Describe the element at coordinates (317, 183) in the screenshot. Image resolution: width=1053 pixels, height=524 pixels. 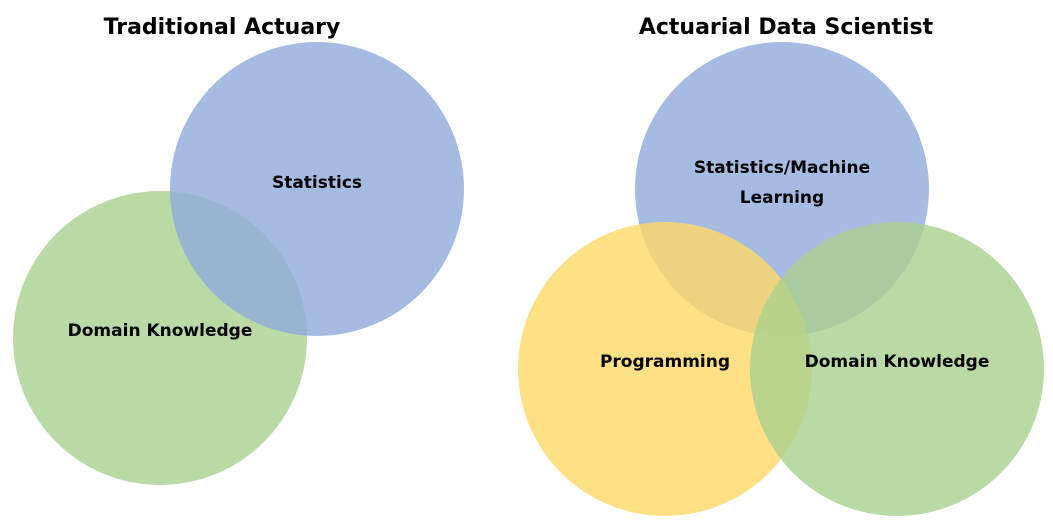
I see `left-statistics-label: Statistics` at that location.